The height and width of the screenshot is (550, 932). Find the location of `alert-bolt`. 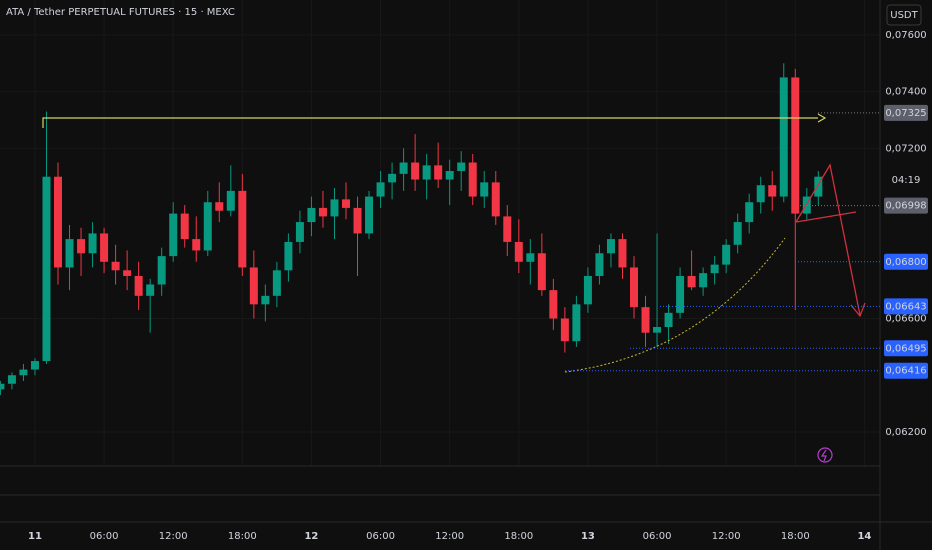

alert-bolt is located at coordinates (823, 455).